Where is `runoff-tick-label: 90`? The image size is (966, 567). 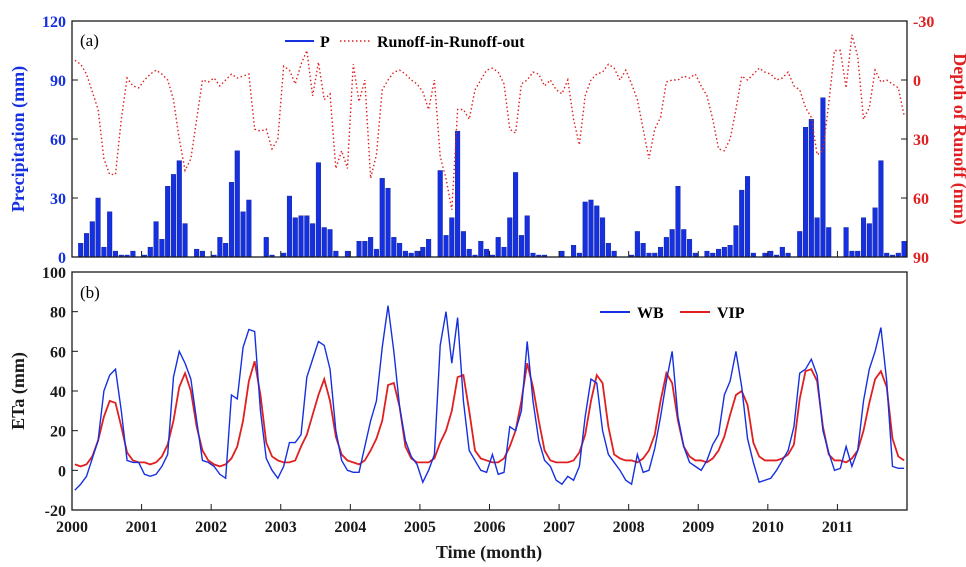
runoff-tick-label: 90 is located at coordinates (921, 258).